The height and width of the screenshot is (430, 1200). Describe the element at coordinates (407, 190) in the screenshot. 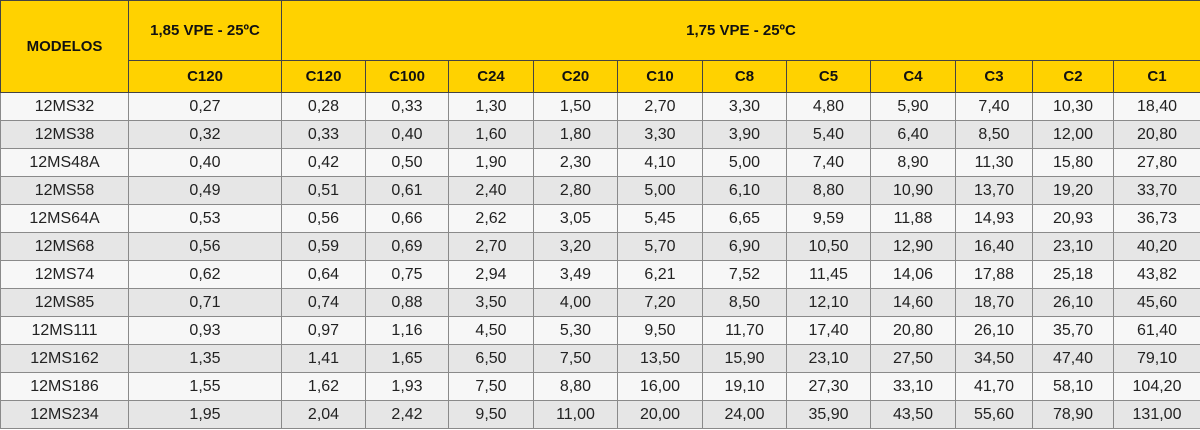

I see `value-cell: 0,61` at that location.